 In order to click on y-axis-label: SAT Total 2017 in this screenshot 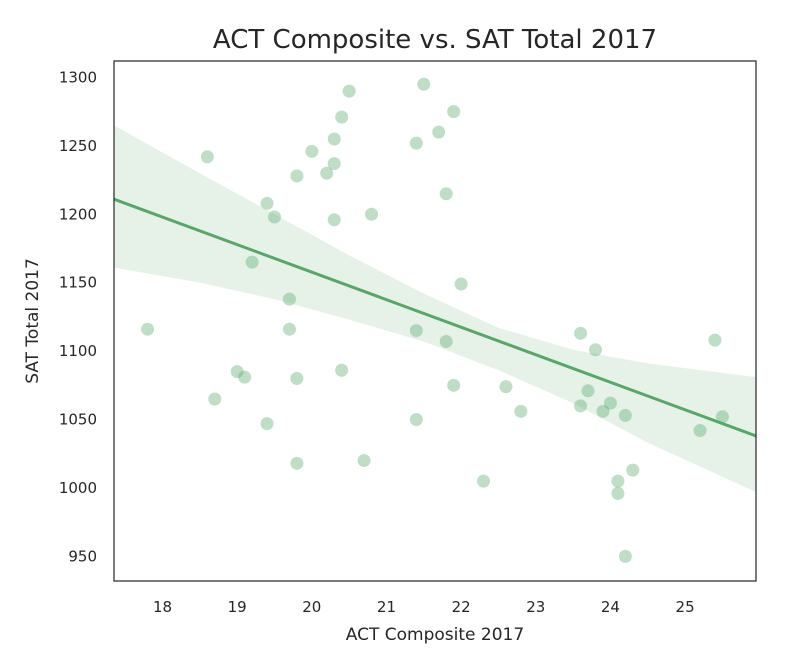, I will do `click(33, 321)`.